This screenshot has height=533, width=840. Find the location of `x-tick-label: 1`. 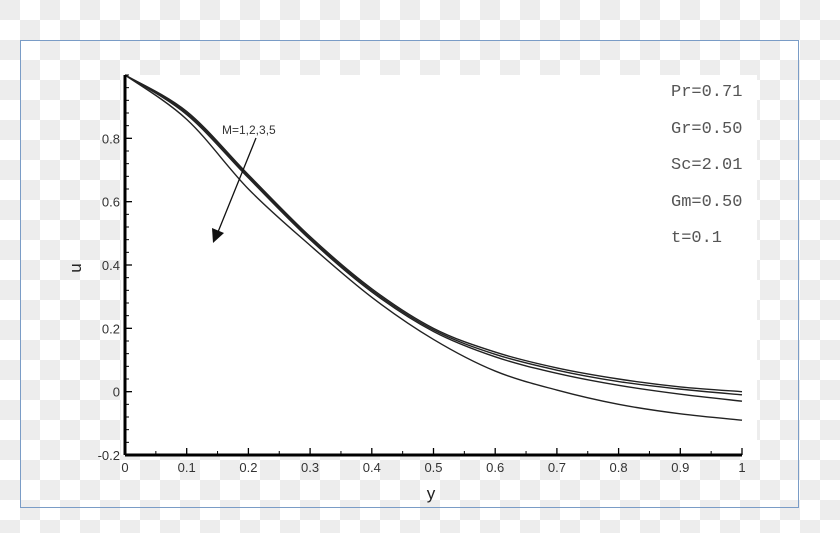

x-tick-label: 1 is located at coordinates (741, 467).